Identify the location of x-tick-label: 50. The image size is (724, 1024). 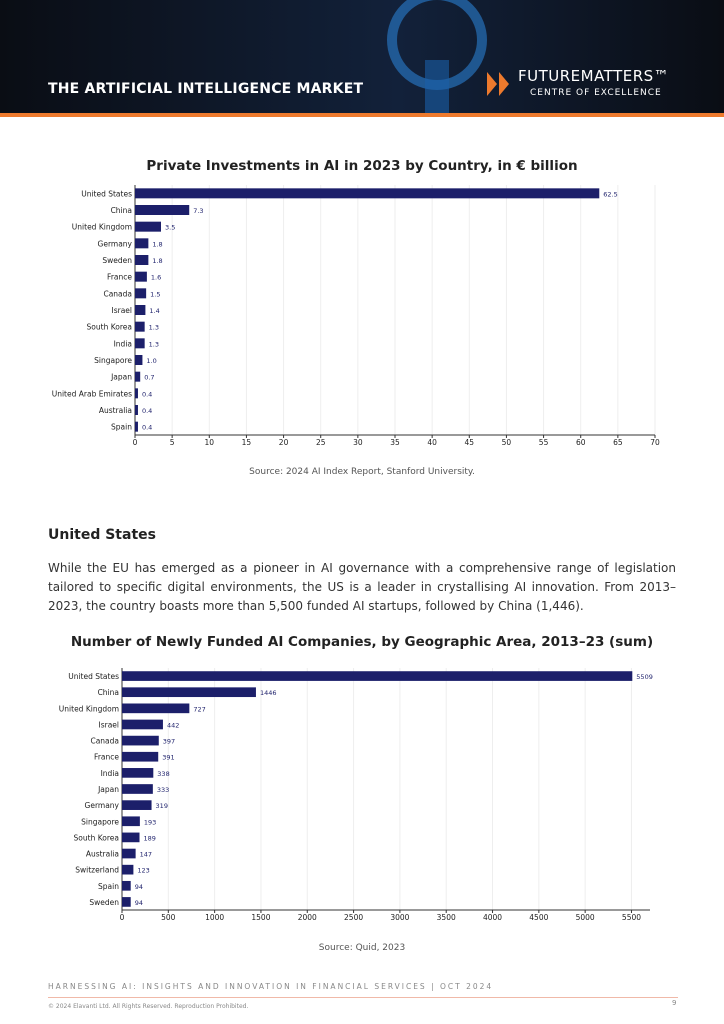
(507, 442).